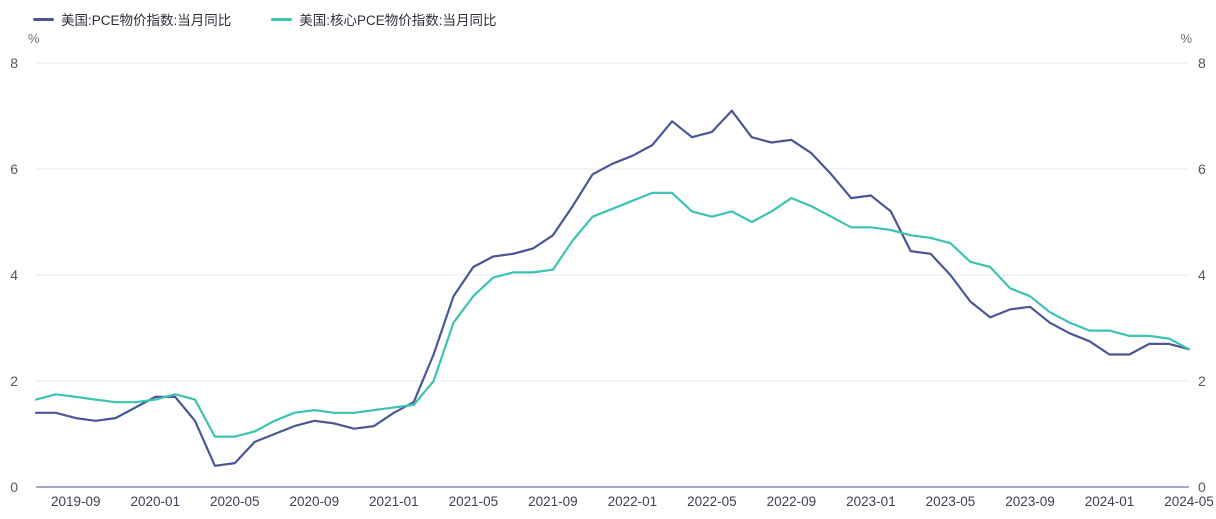 The height and width of the screenshot is (519, 1216). What do you see at coordinates (282, 19) in the screenshot?
I see `core-pce-legend-line-icon` at bounding box center [282, 19].